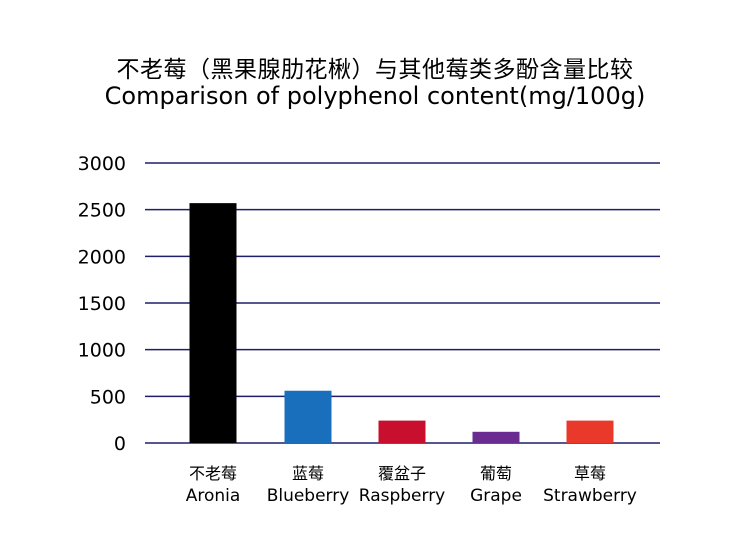 Image resolution: width=750 pixels, height=550 pixels. Describe the element at coordinates (213, 323) in the screenshot. I see `bar-aronia` at that location.